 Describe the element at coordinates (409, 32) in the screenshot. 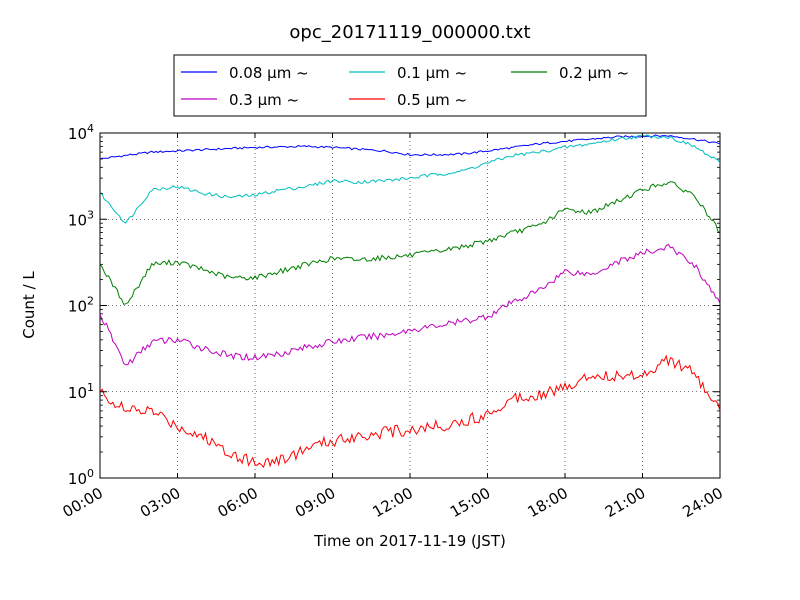

I see `chart-title: opc_20171119_000000.txt` at that location.